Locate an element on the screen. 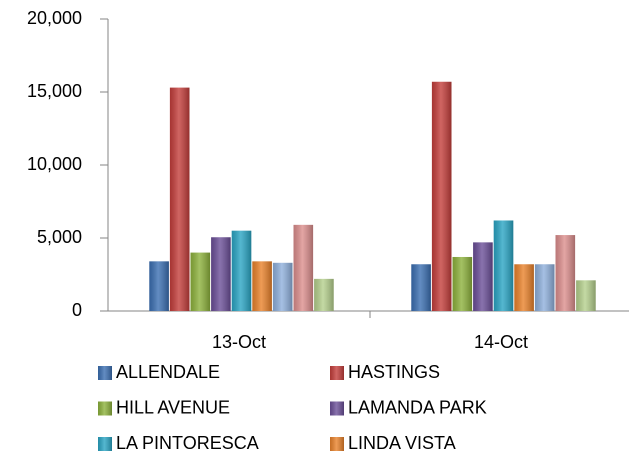 The image size is (629, 454). y-tick-label: 15,000 is located at coordinates (54, 91).